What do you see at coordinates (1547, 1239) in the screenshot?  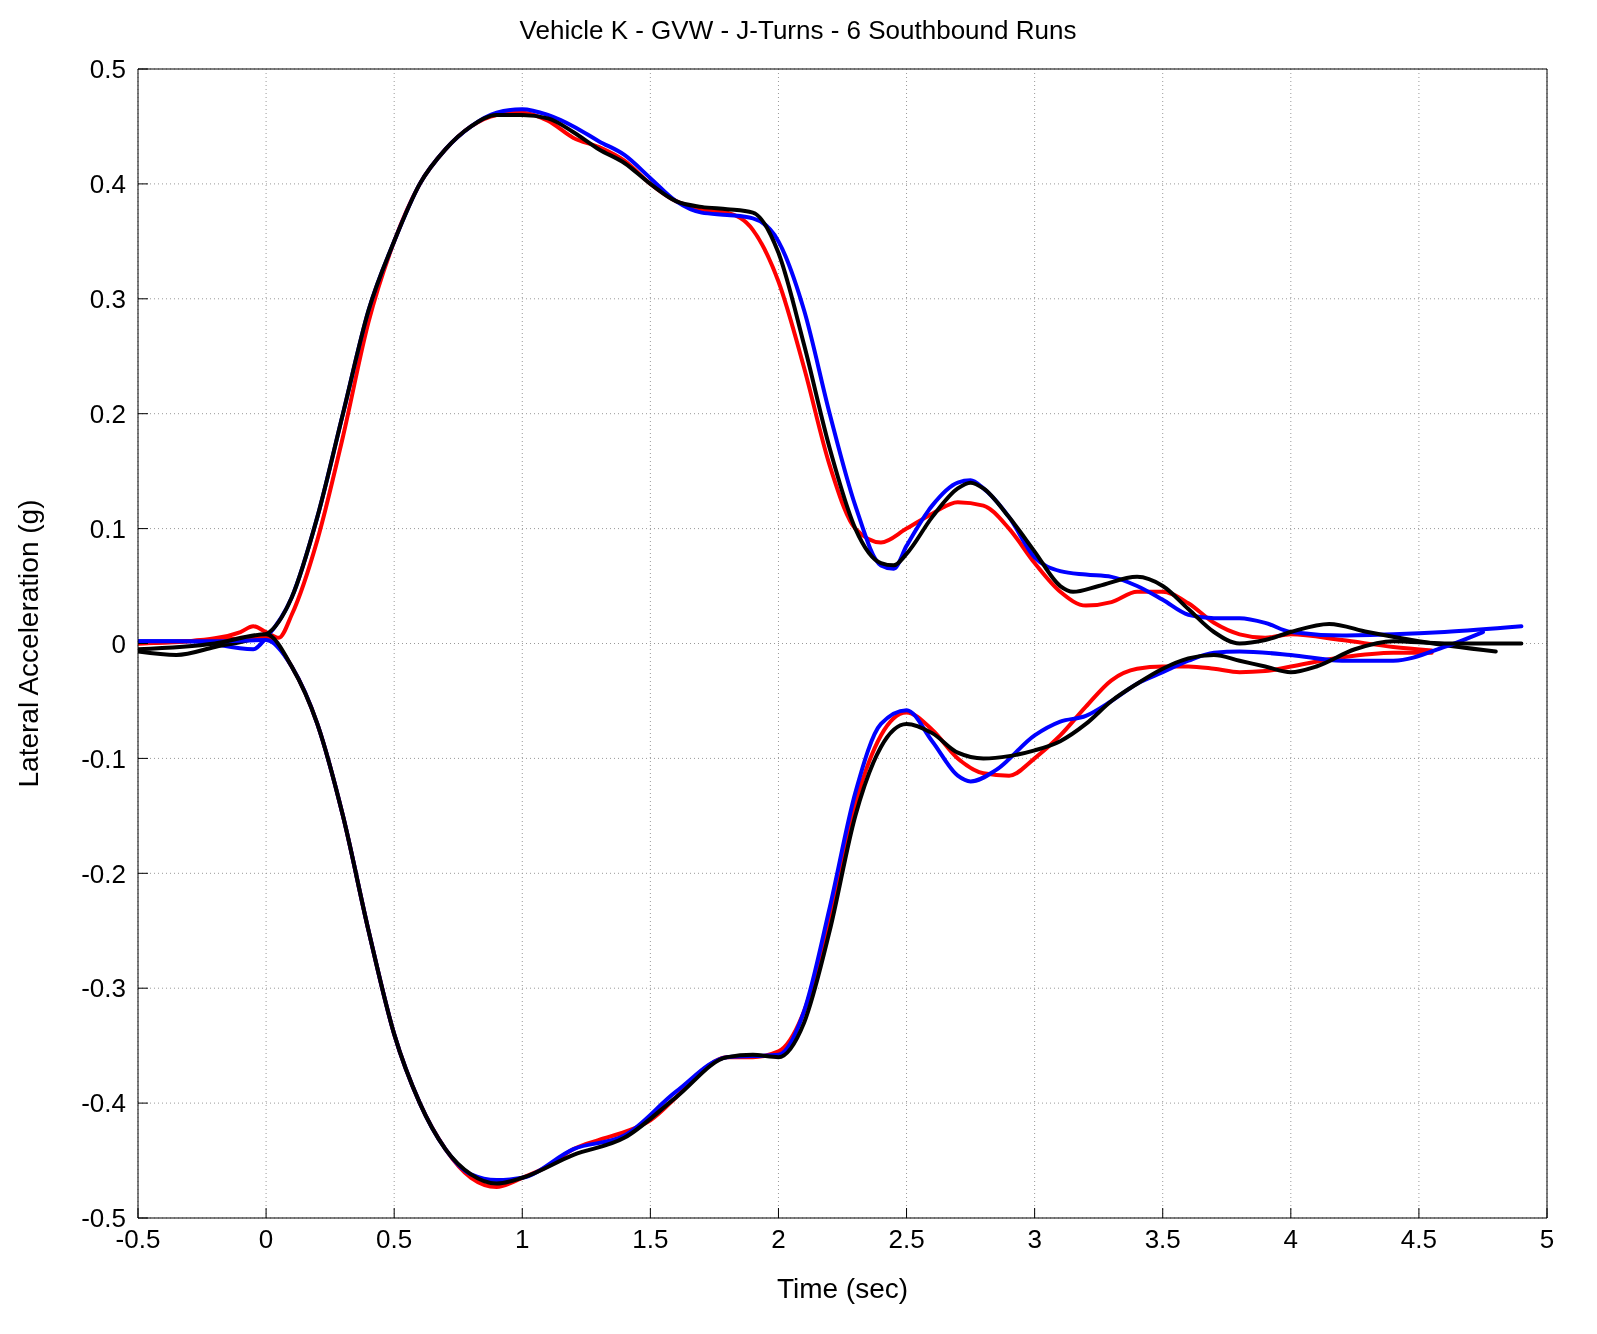 I see `x-tick-label: 5` at bounding box center [1547, 1239].